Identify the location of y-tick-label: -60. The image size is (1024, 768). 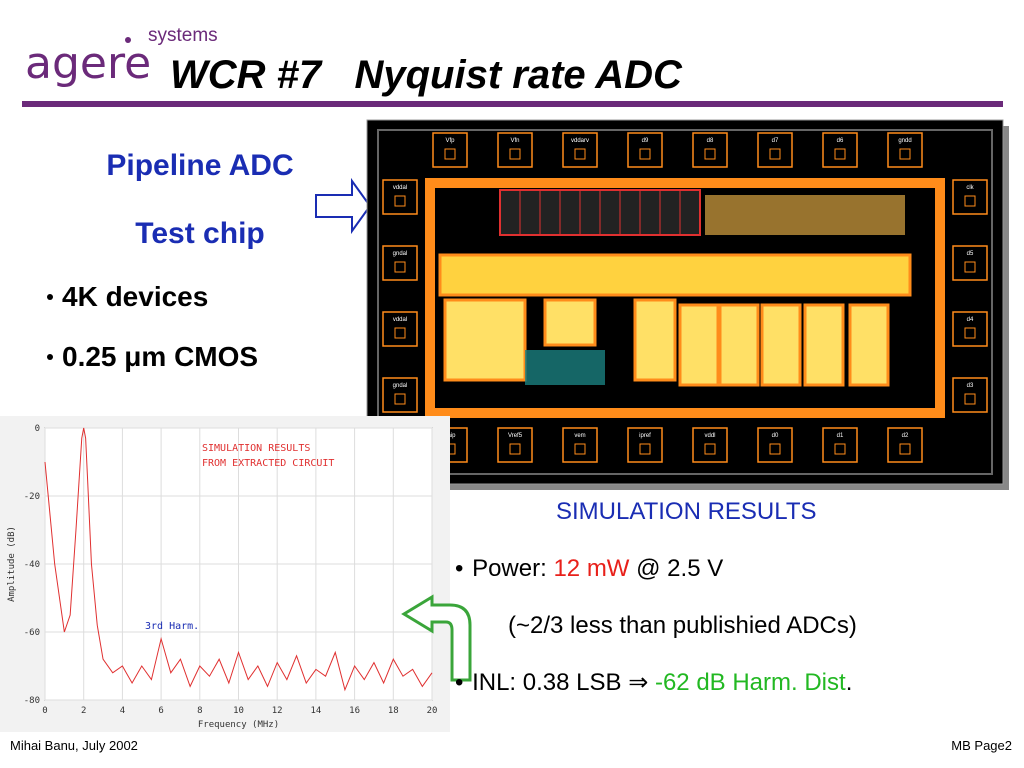
(32, 633).